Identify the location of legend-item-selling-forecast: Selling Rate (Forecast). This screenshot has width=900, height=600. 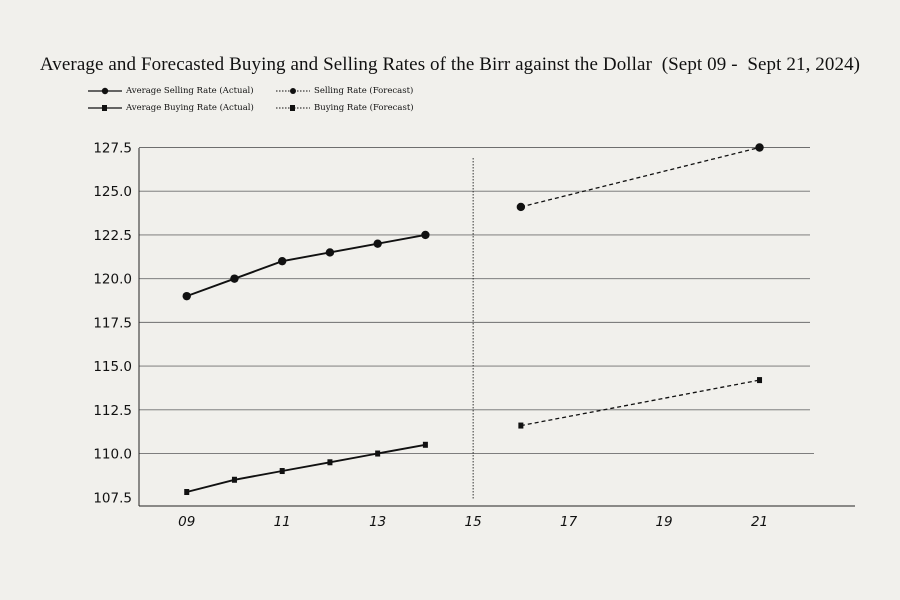
(344, 91).